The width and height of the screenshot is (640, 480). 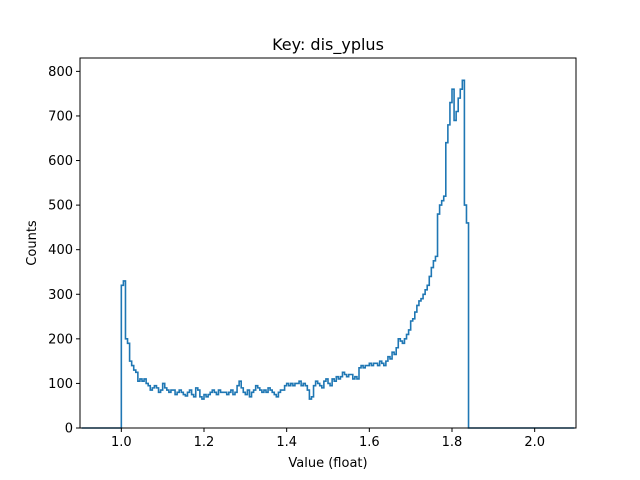 I want to click on x-tick-label: 1.6, so click(x=369, y=442).